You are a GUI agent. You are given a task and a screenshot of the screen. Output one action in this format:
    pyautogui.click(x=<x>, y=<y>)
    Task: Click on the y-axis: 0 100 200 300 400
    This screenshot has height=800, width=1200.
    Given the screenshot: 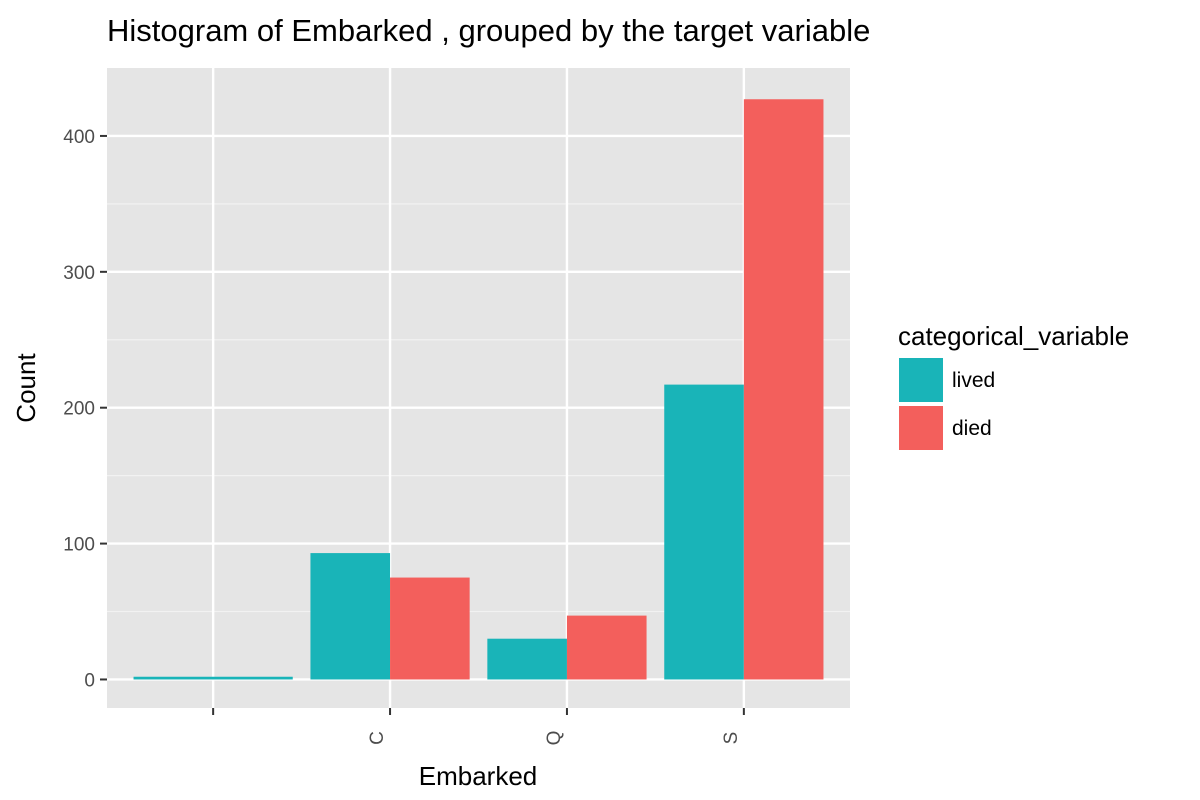 What is the action you would take?
    pyautogui.click(x=85, y=409)
    